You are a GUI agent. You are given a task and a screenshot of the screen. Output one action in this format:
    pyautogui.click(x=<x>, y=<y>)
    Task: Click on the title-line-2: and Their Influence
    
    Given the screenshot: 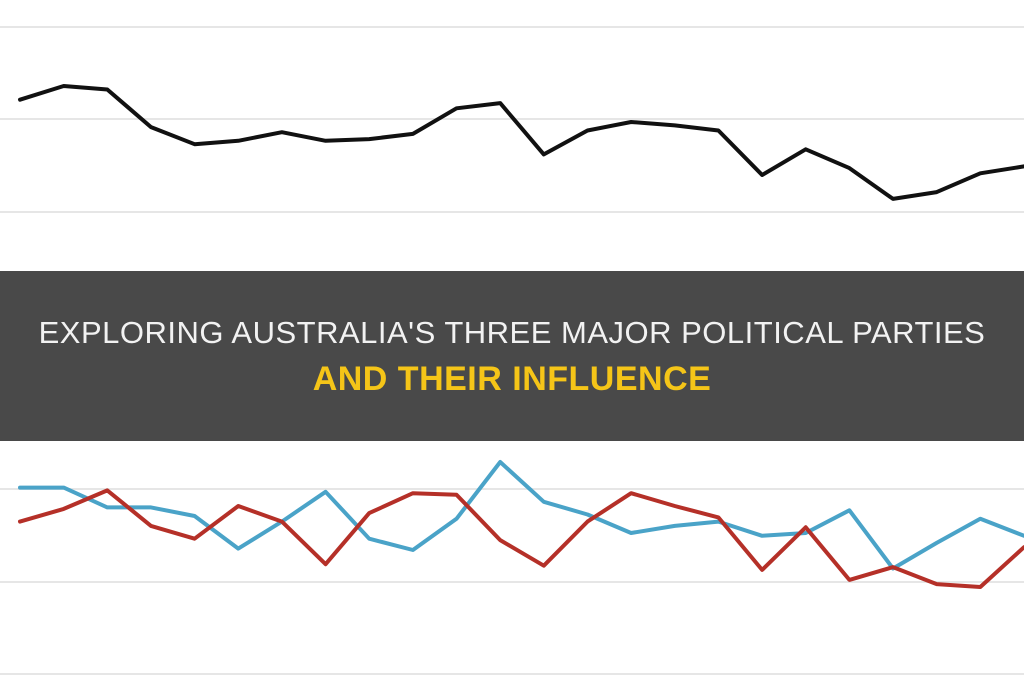 What is the action you would take?
    pyautogui.click(x=512, y=379)
    